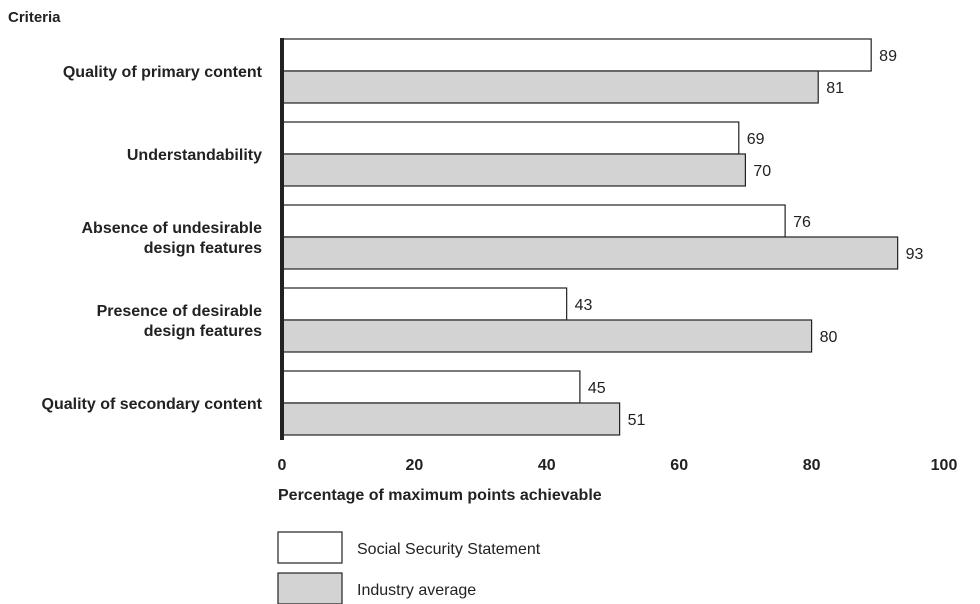 The height and width of the screenshot is (604, 980). Describe the element at coordinates (835, 88) in the screenshot. I see `value-label: 81` at that location.